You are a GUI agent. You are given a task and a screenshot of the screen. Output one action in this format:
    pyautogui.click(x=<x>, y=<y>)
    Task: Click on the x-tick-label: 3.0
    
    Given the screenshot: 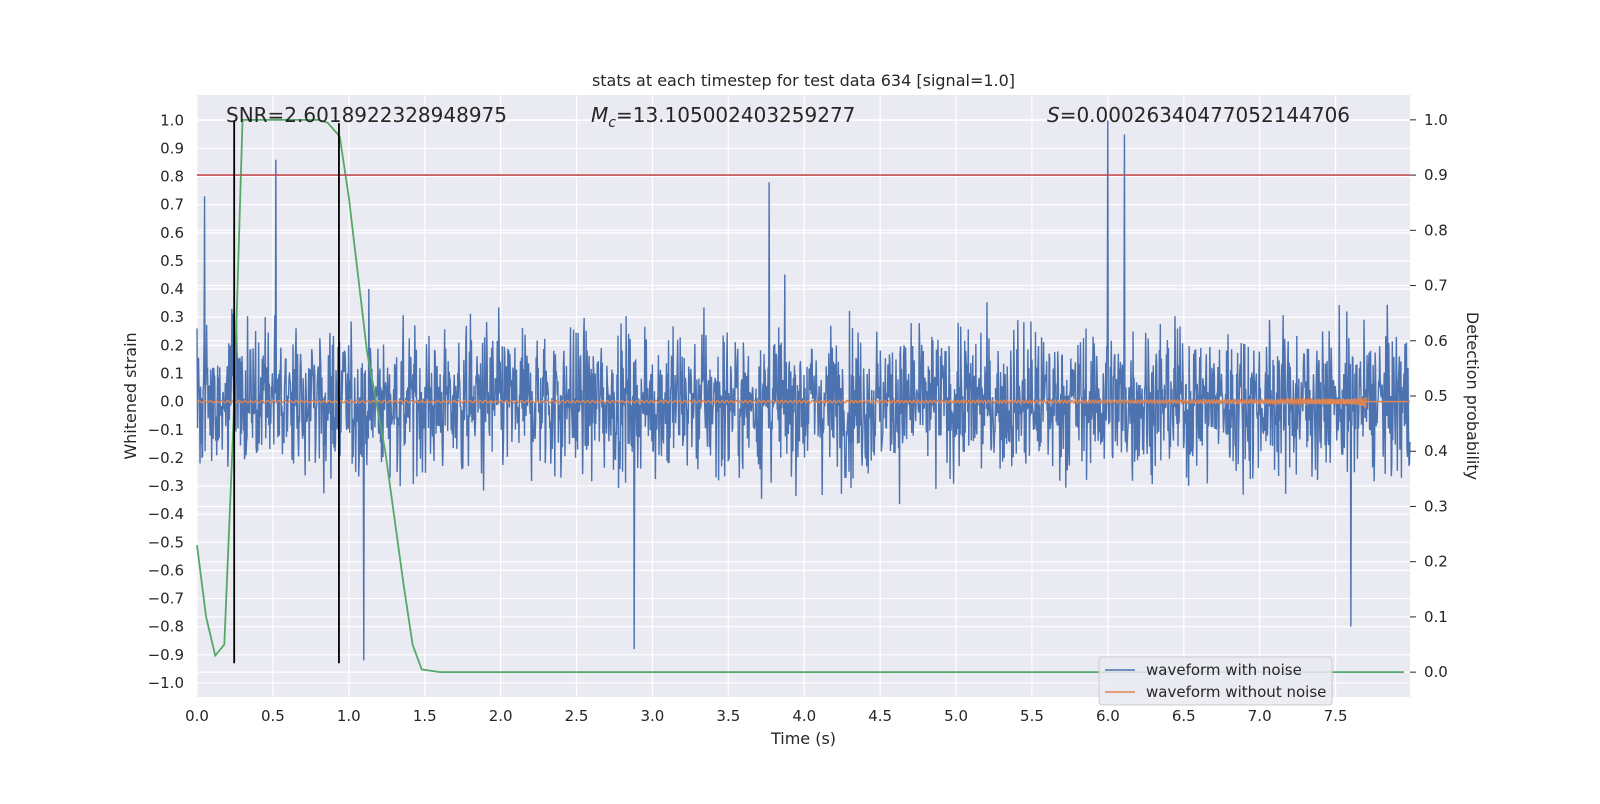 What is the action you would take?
    pyautogui.click(x=653, y=716)
    